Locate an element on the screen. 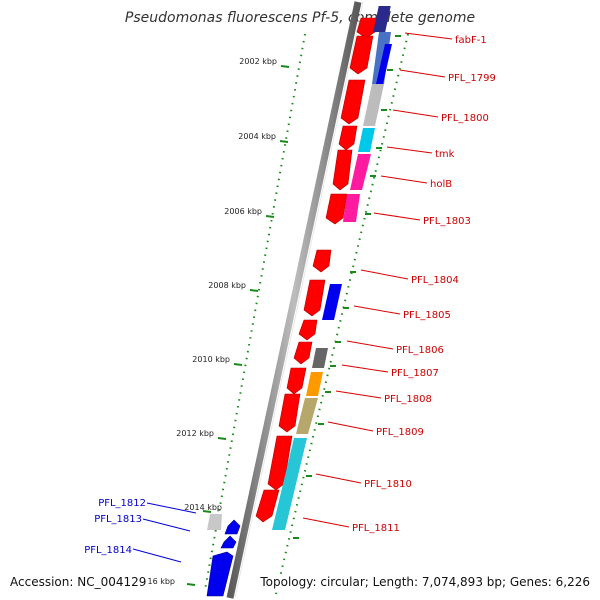  kbp-label: 2010 kbp is located at coordinates (211, 359).